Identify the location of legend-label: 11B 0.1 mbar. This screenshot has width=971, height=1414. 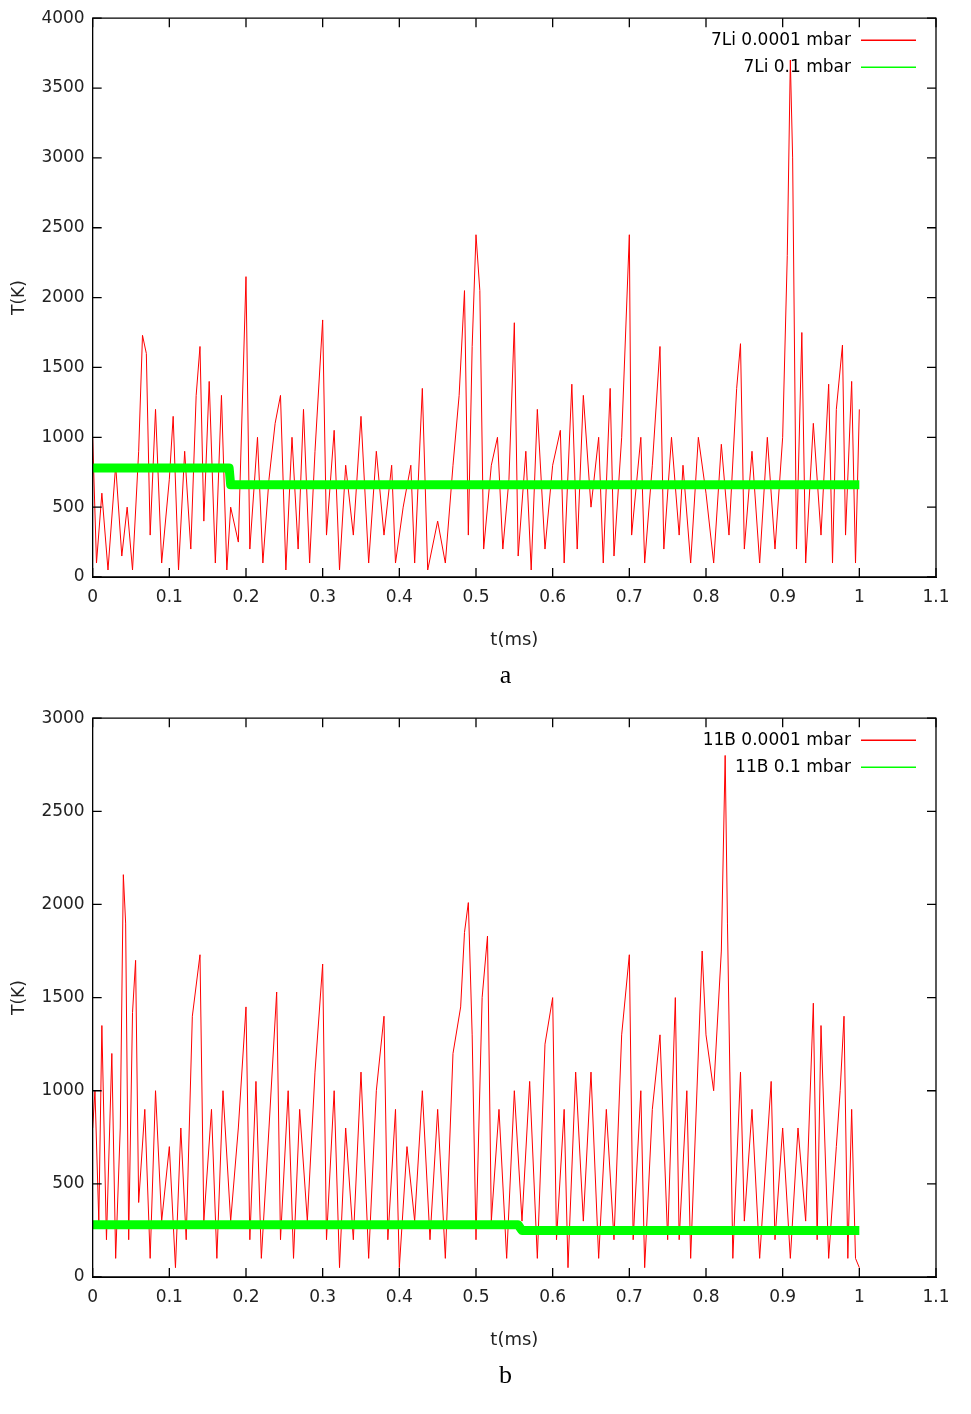
(793, 765).